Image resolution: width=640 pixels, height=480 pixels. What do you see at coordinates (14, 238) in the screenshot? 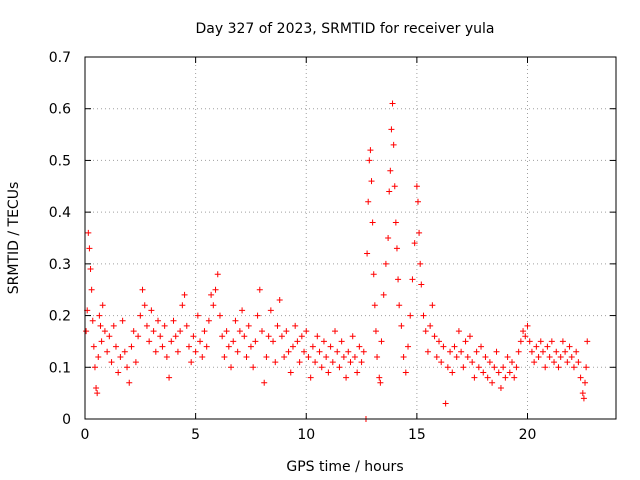
I see `y-axis-label: SRMTID / TECUs` at bounding box center [14, 238].